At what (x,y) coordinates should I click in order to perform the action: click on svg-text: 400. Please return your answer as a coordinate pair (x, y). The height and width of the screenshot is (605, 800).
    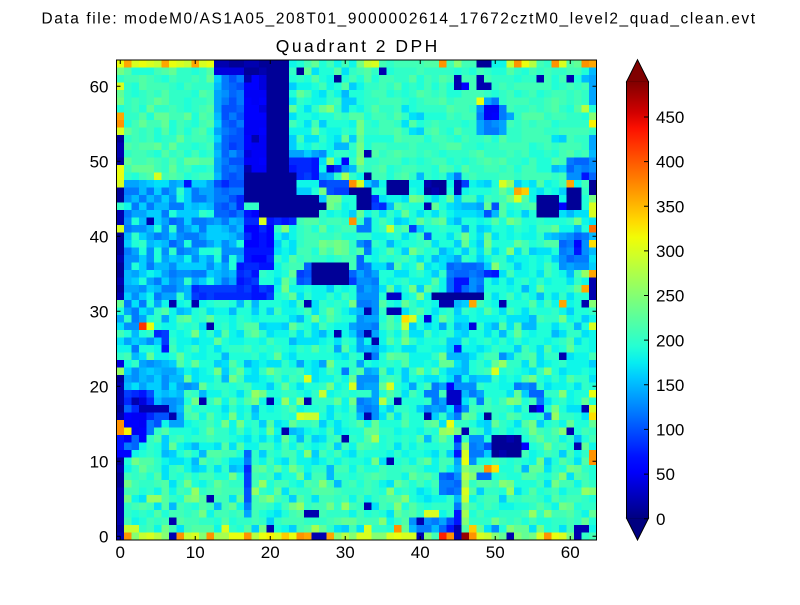
    Looking at the image, I should click on (670, 162).